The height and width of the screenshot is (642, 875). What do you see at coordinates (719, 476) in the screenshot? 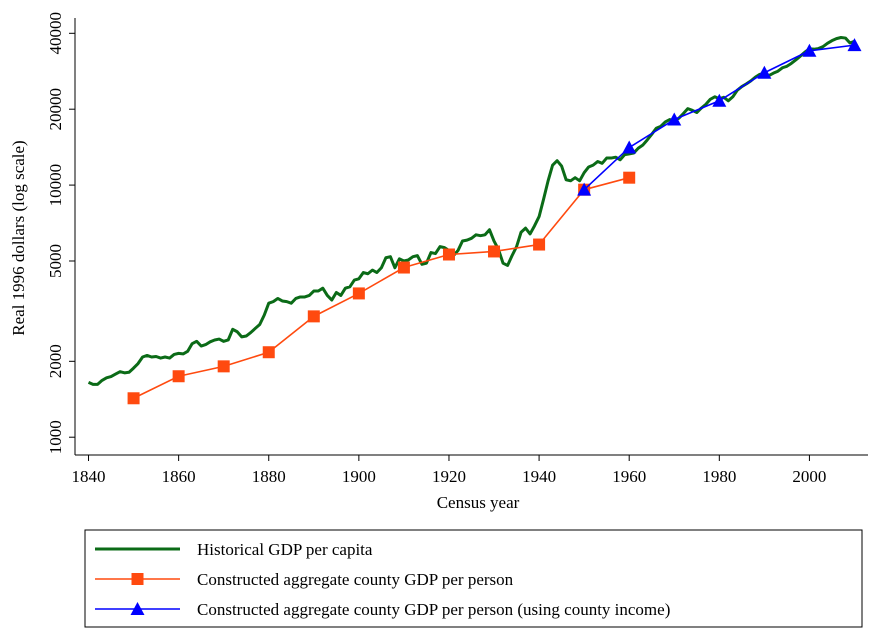
I see `x-tick-label: 1980` at bounding box center [719, 476].